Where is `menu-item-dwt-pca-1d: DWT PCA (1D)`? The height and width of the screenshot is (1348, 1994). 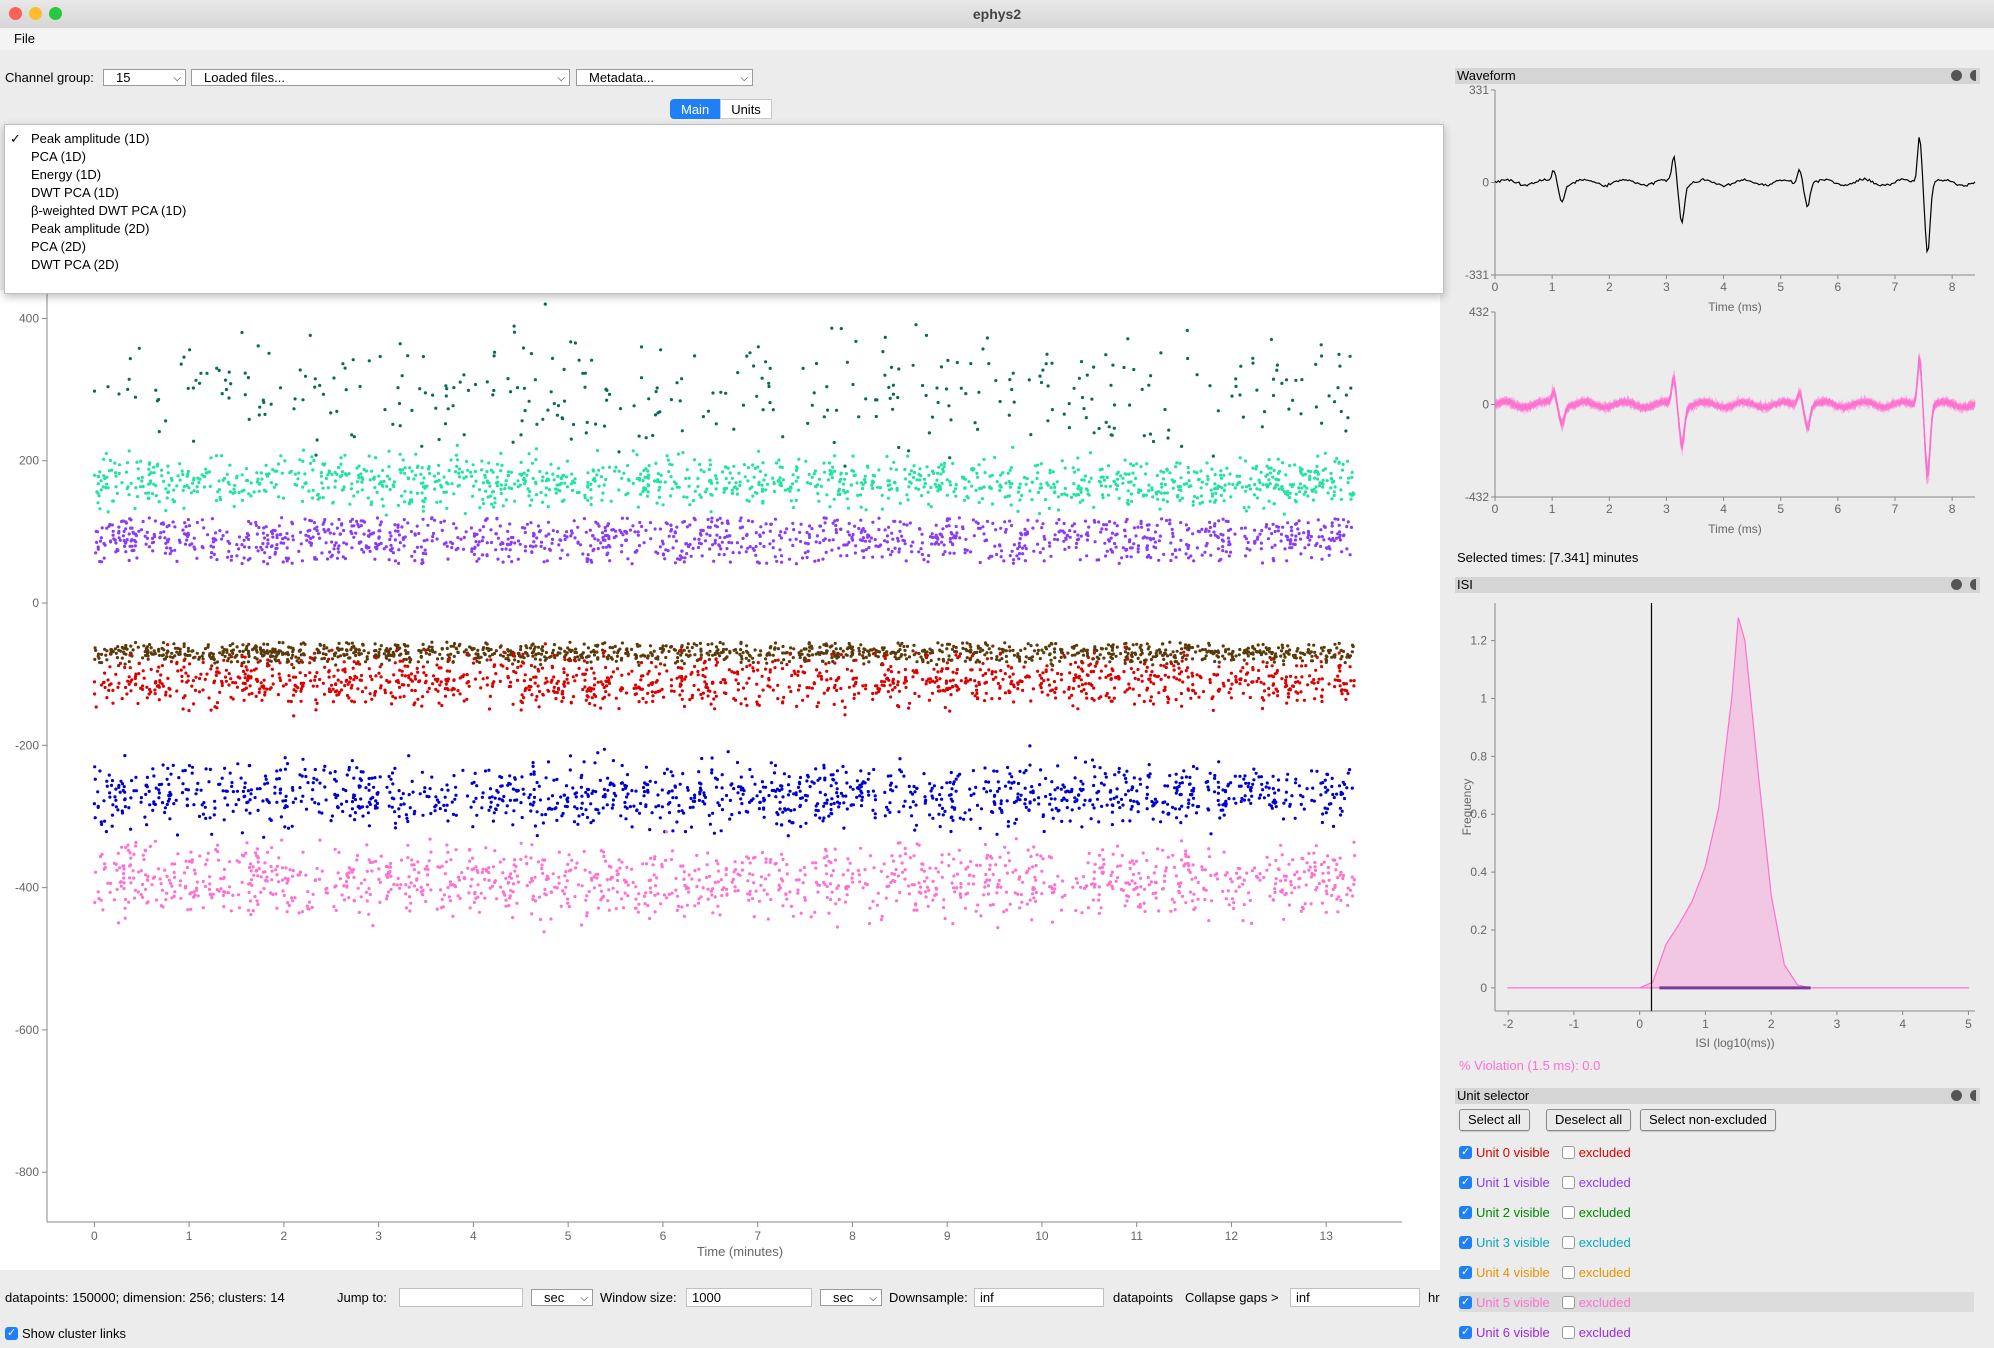 menu-item-dwt-pca-1d: DWT PCA (1D) is located at coordinates (75, 192).